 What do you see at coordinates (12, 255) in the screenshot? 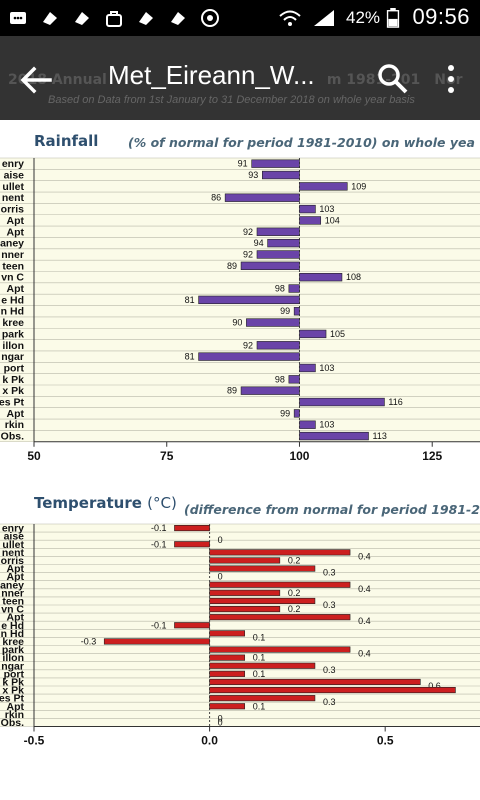
I see `category-label: nner` at bounding box center [12, 255].